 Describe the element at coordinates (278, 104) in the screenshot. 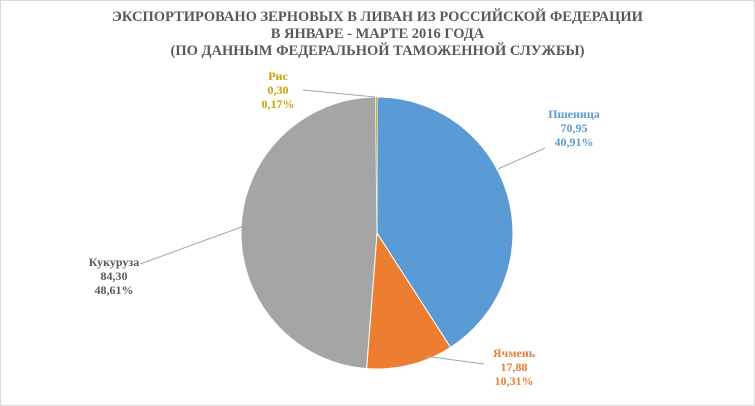

I see `data-label-percent-4: 0,17%` at that location.